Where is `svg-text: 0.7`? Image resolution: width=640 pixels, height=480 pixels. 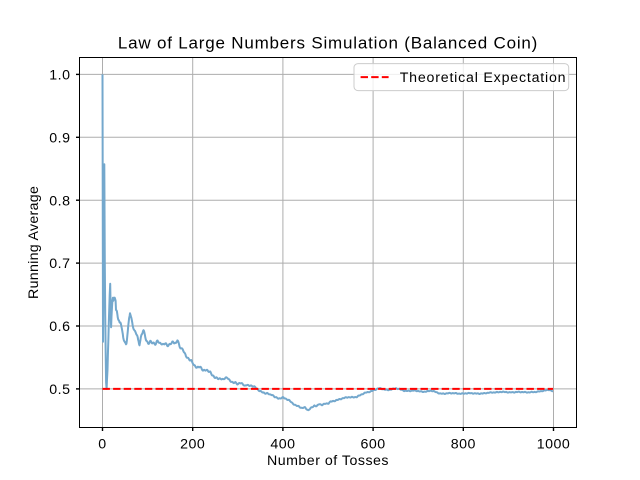 svg-text: 0.7 is located at coordinates (59, 264).